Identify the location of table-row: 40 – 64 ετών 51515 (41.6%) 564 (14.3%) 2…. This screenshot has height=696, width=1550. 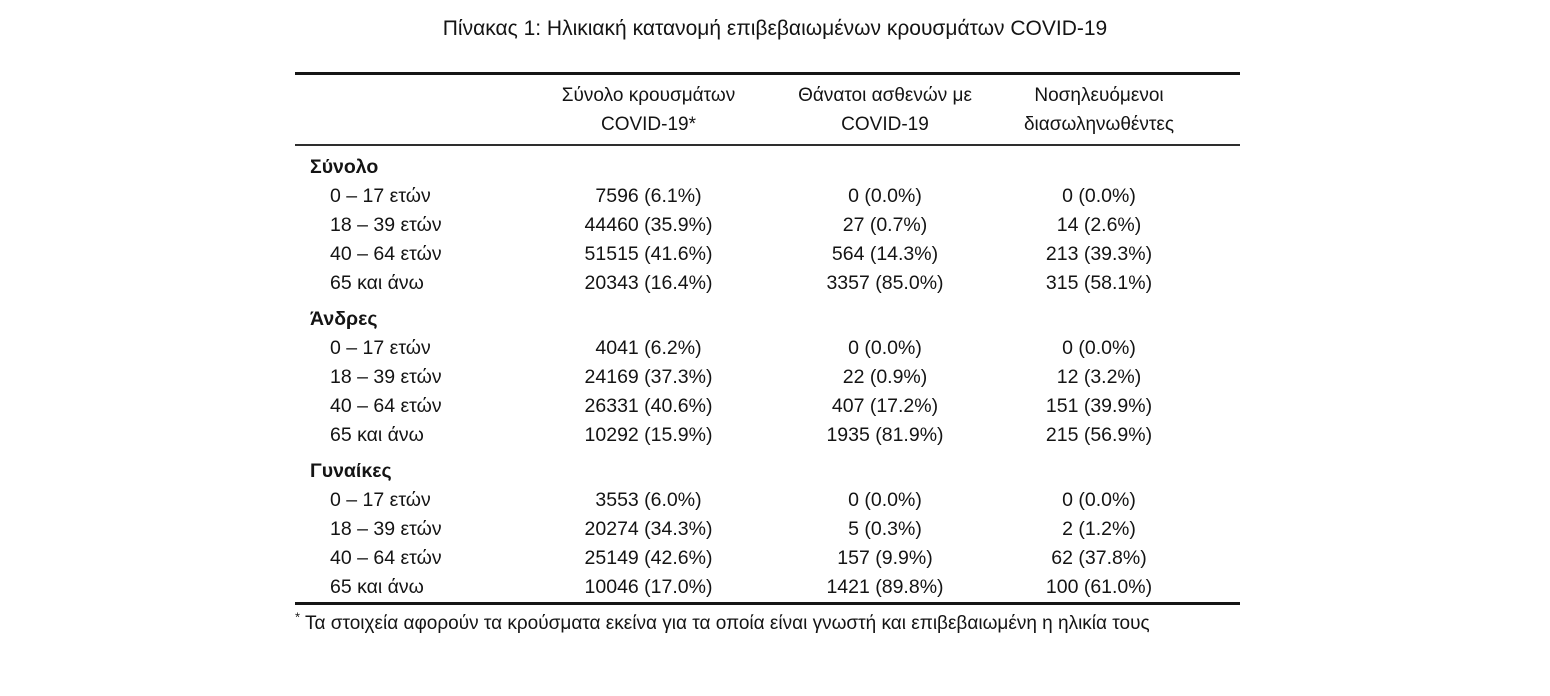
(767, 254).